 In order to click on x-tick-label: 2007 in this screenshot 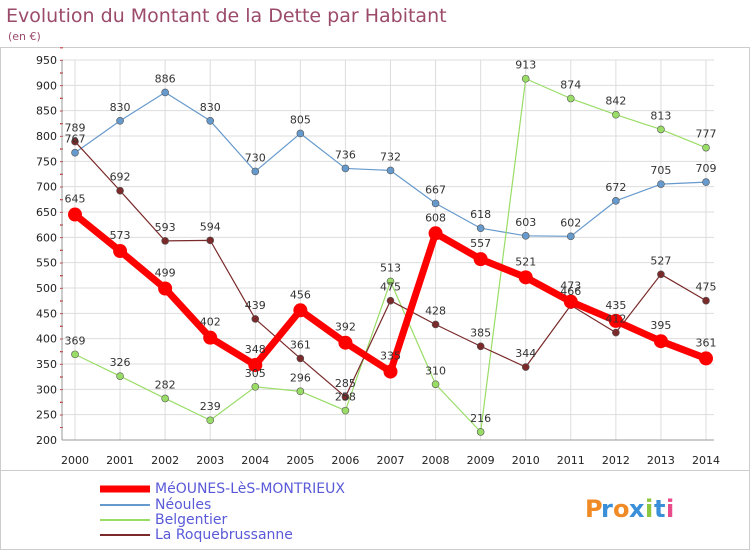, I will do `click(391, 460)`.